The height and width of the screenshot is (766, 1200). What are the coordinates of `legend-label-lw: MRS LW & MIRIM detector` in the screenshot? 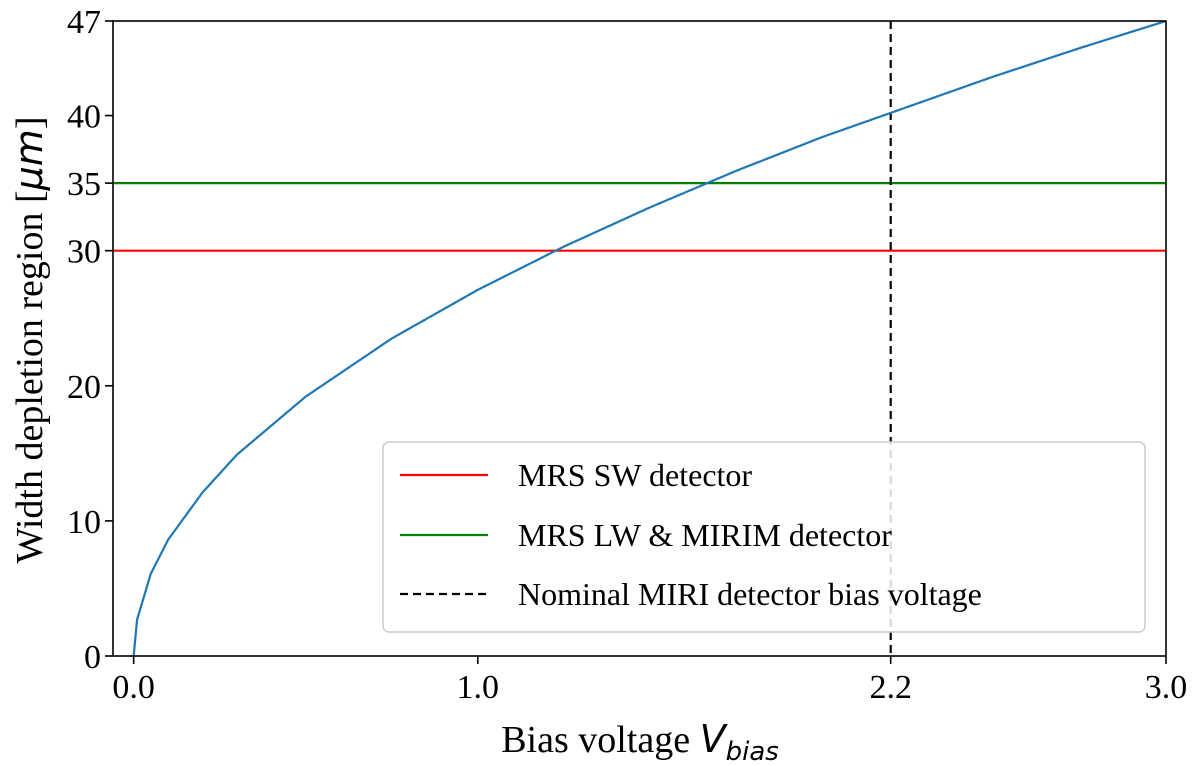 It's located at (705, 535).